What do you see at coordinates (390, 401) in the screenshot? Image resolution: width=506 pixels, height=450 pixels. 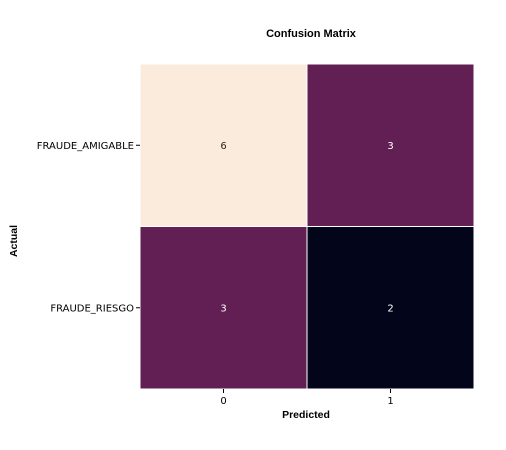 I see `x-tick-label: 1` at bounding box center [390, 401].